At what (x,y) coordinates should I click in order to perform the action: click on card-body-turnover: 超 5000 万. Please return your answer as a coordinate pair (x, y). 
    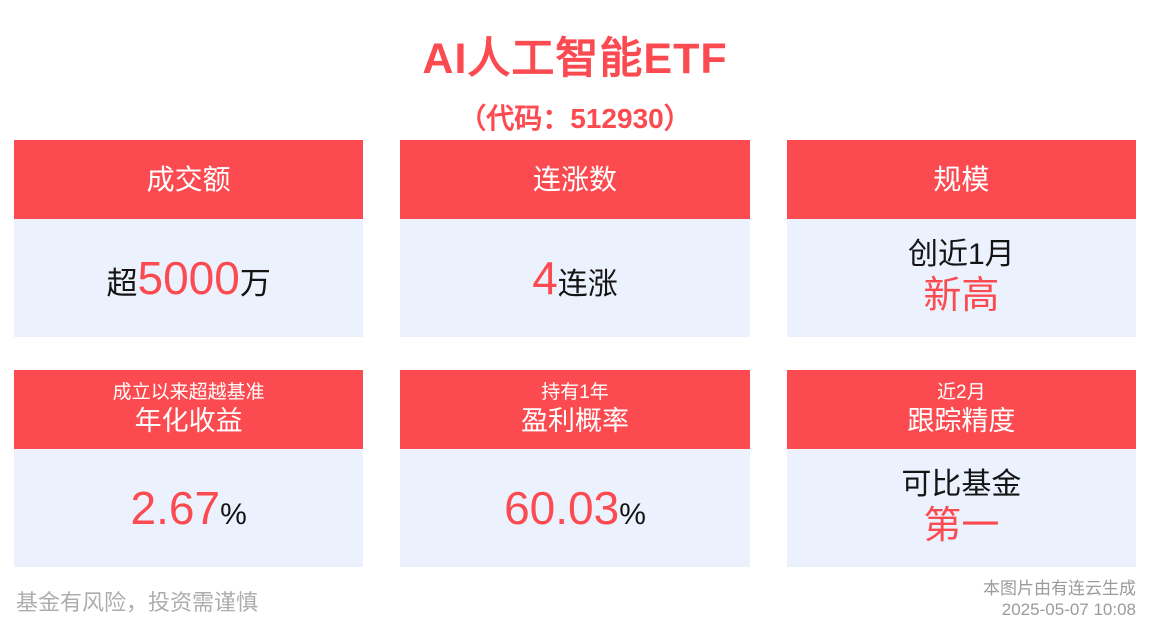
    Looking at the image, I should click on (189, 278).